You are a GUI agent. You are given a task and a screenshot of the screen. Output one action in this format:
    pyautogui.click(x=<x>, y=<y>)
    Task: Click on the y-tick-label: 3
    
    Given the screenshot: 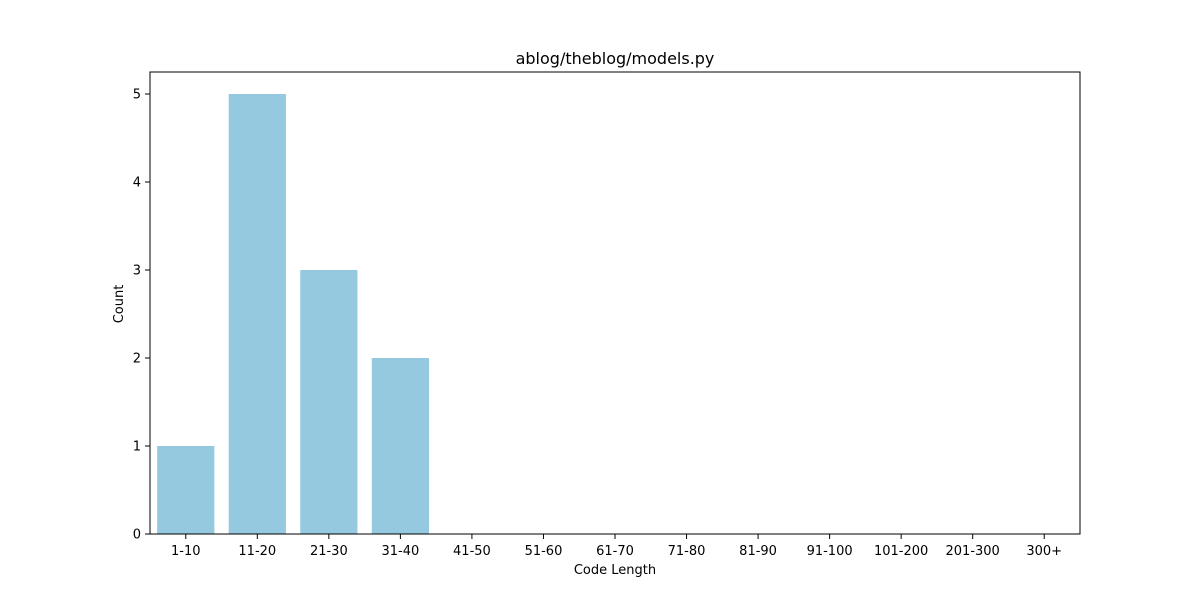 What is the action you would take?
    pyautogui.click(x=137, y=271)
    